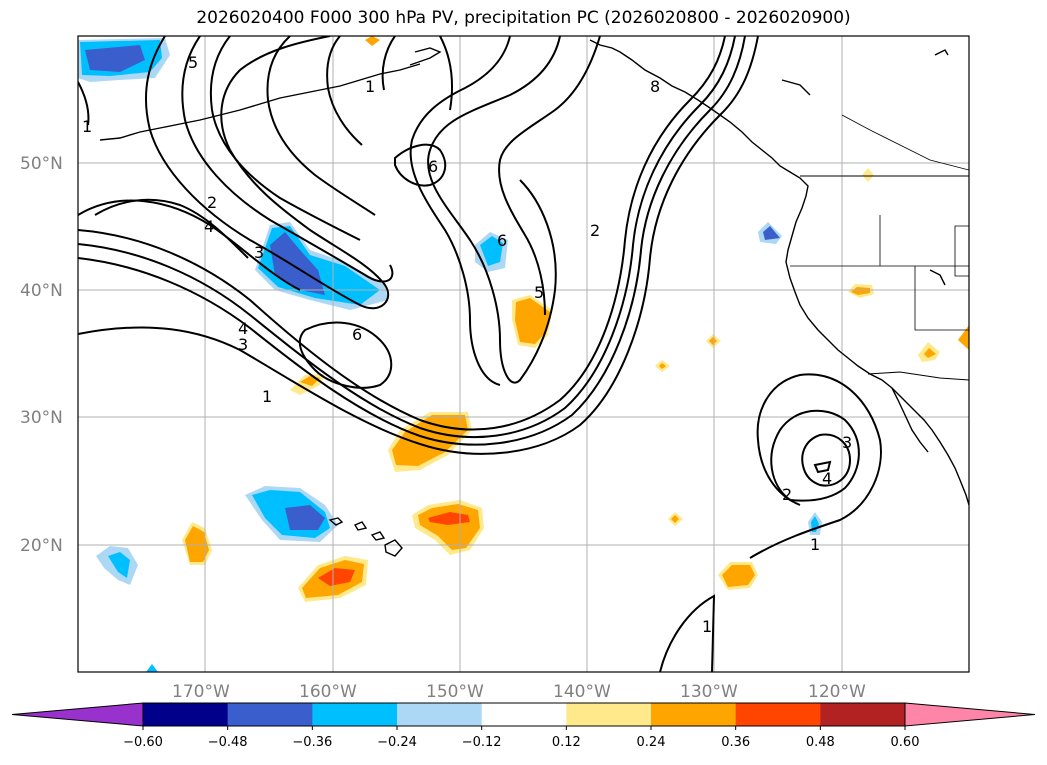 This screenshot has width=1047, height=765. Describe the element at coordinates (582, 692) in the screenshot. I see `longitude-label: 140°W` at that location.